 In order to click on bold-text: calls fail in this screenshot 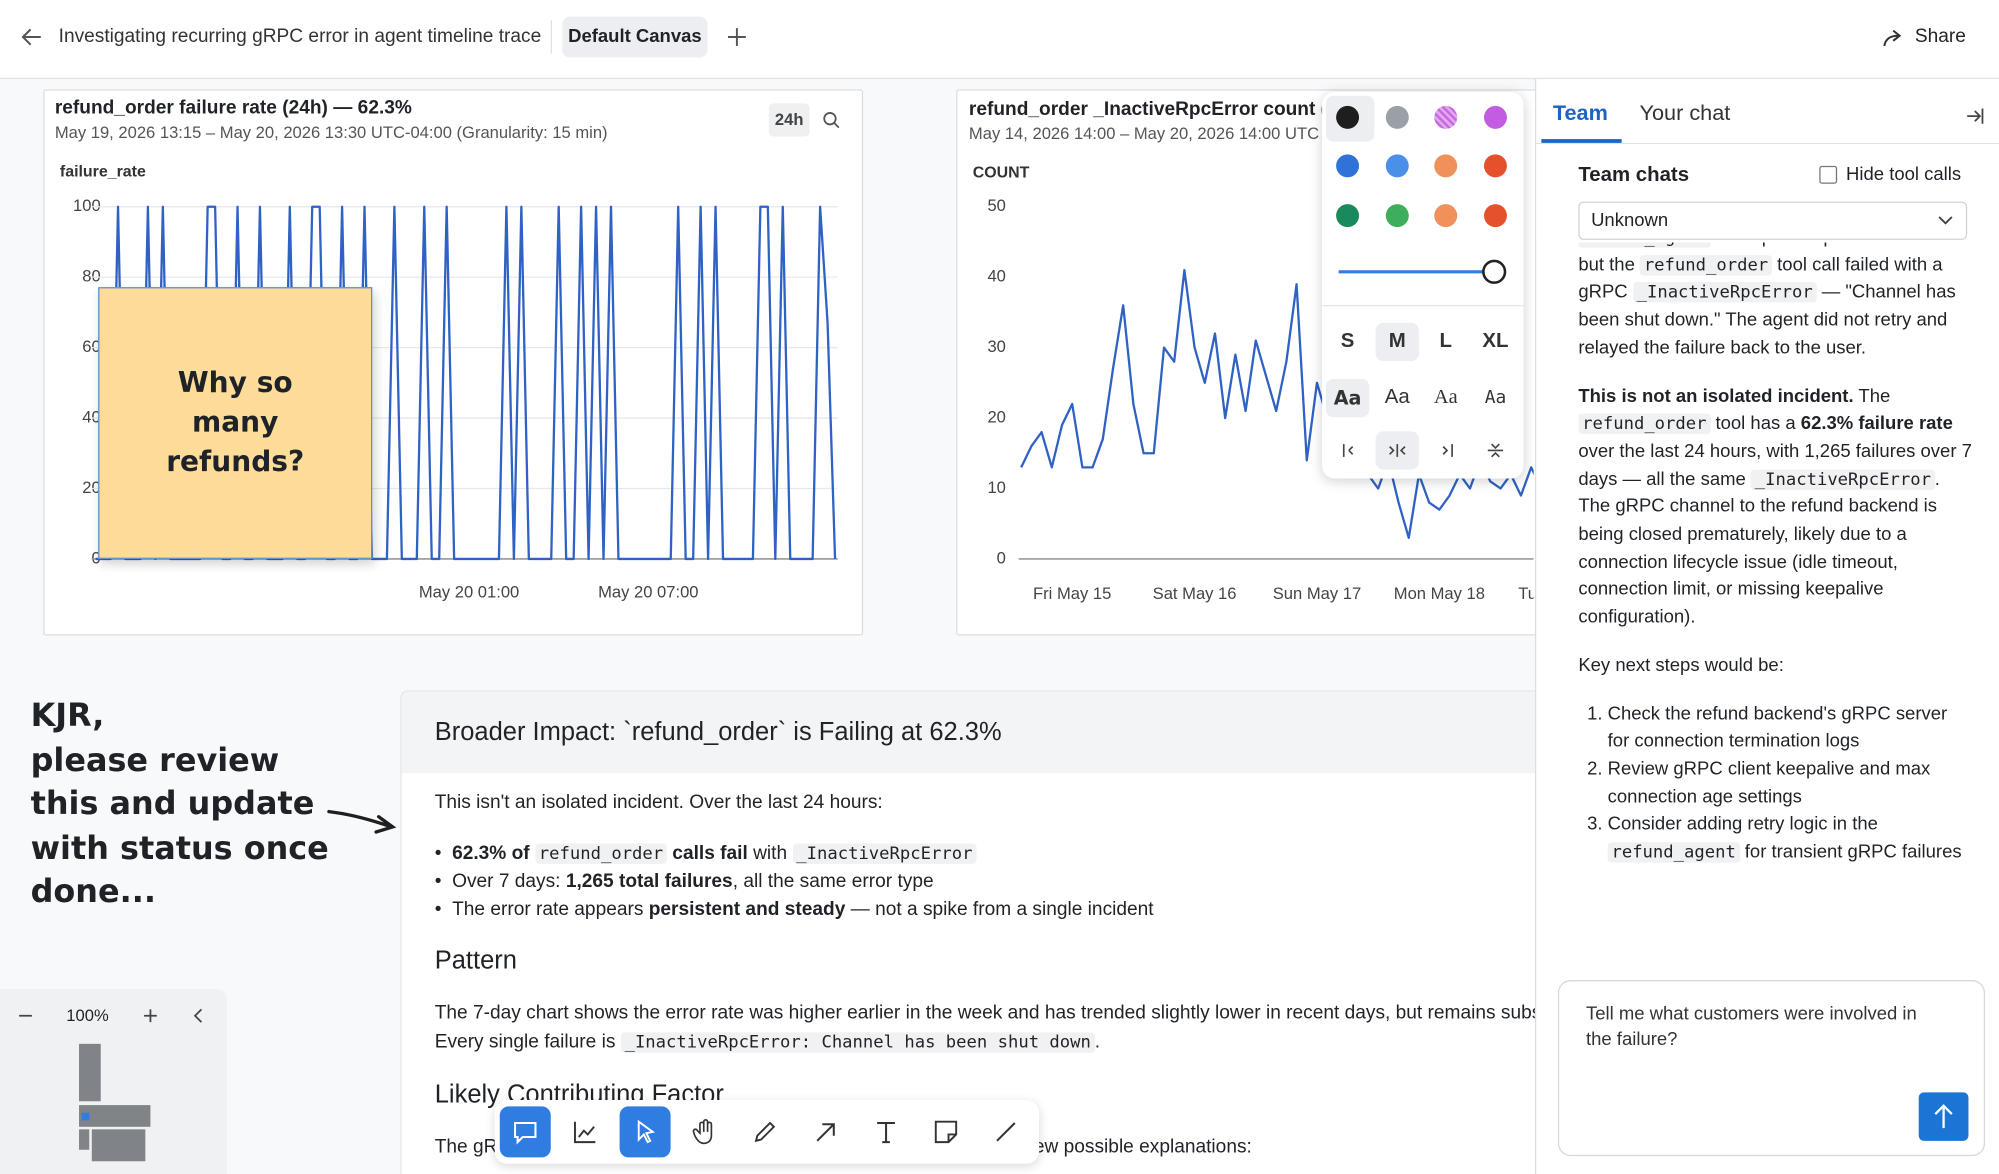, I will do `click(710, 853)`.